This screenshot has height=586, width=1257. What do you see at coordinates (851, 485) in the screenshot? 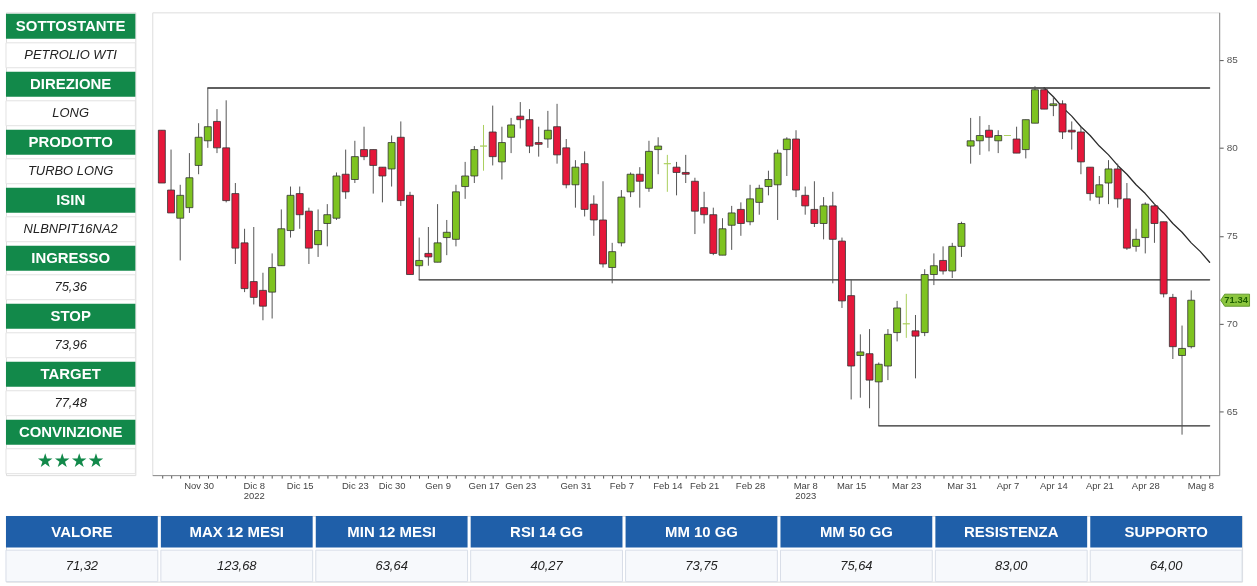
I see `x-tick-label: Mar 15` at bounding box center [851, 485].